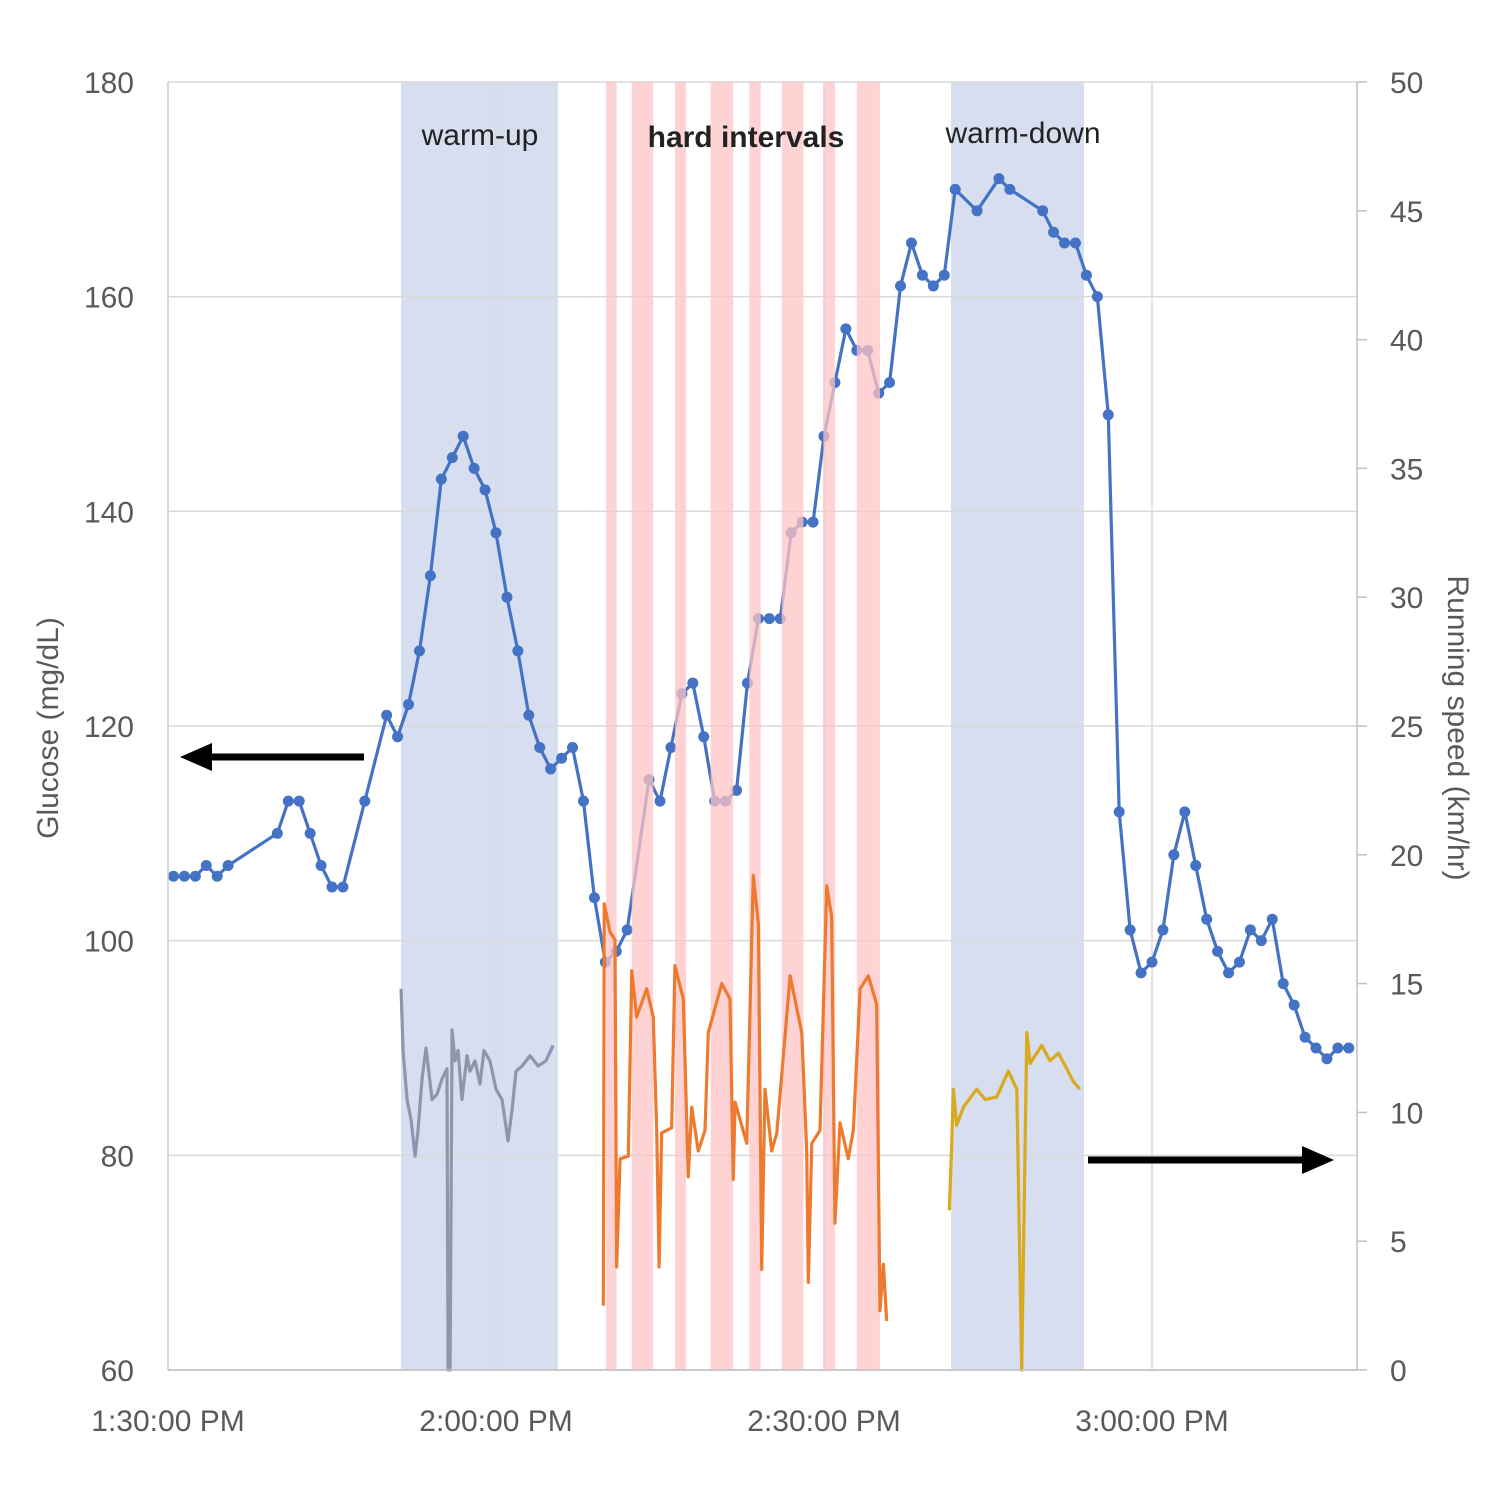 The width and height of the screenshot is (1500, 1500). Describe the element at coordinates (109, 512) in the screenshot. I see `left-tick-label: 140` at that location.